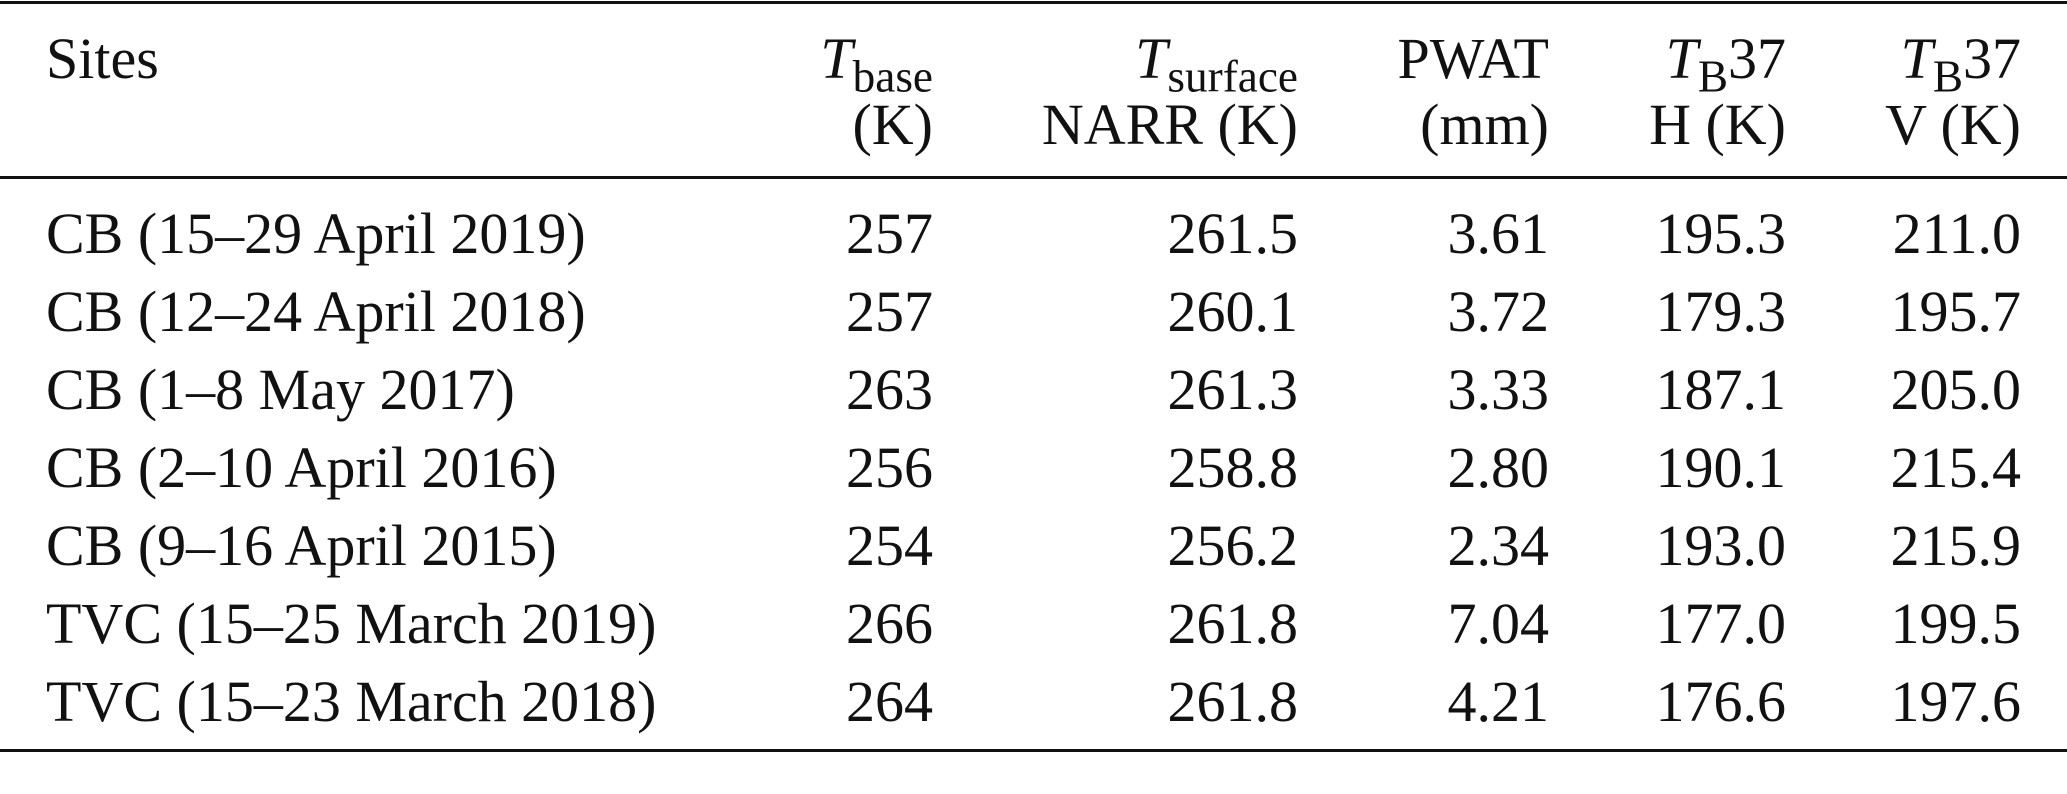  I want to click on value-cell: 215.9, so click(1956, 545).